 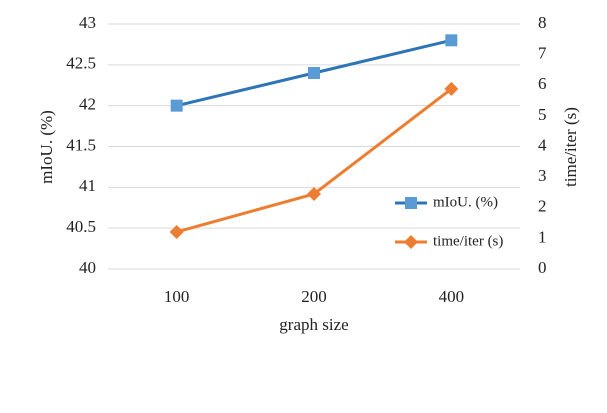 What do you see at coordinates (452, 296) in the screenshot?
I see `x-tick-label: 400` at bounding box center [452, 296].